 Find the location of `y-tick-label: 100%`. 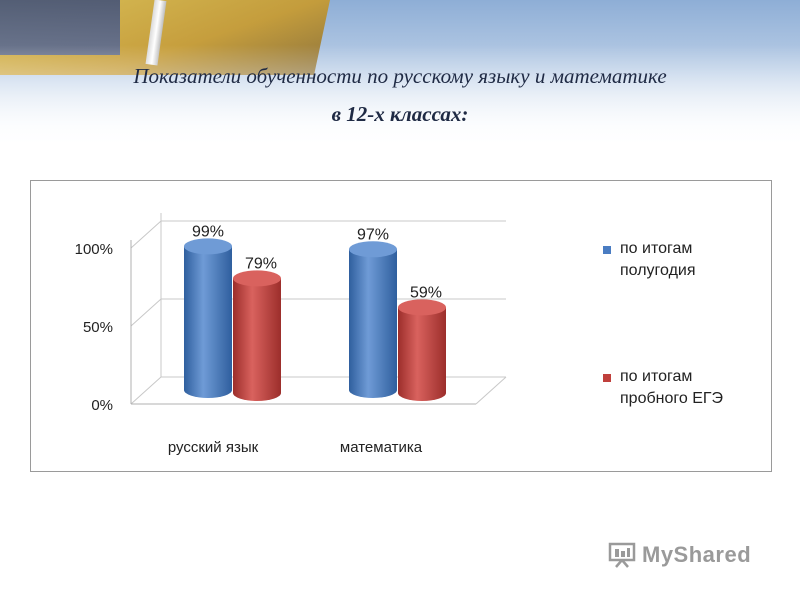

y-tick-label: 100% is located at coordinates (94, 249).